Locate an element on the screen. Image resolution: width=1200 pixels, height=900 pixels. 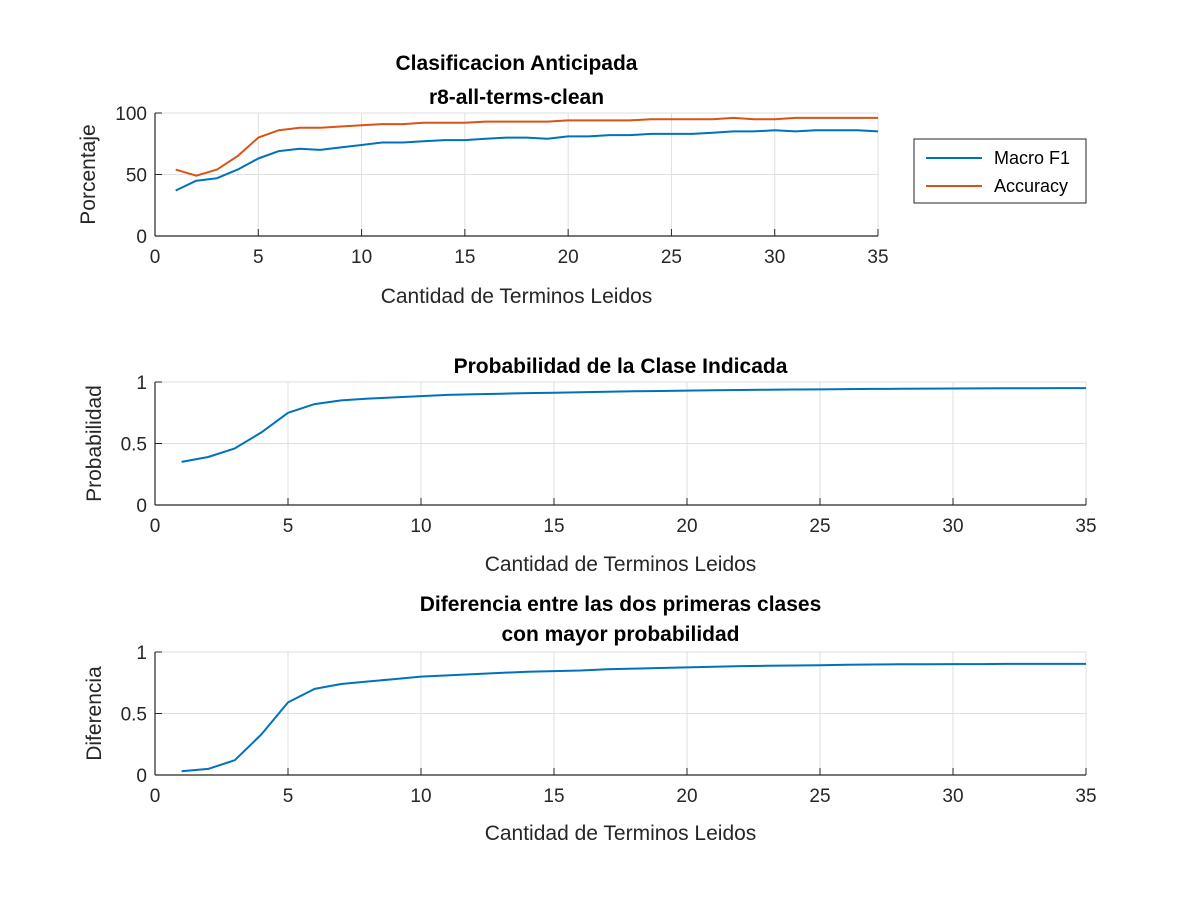
y-tick-label: 100 is located at coordinates (131, 114).